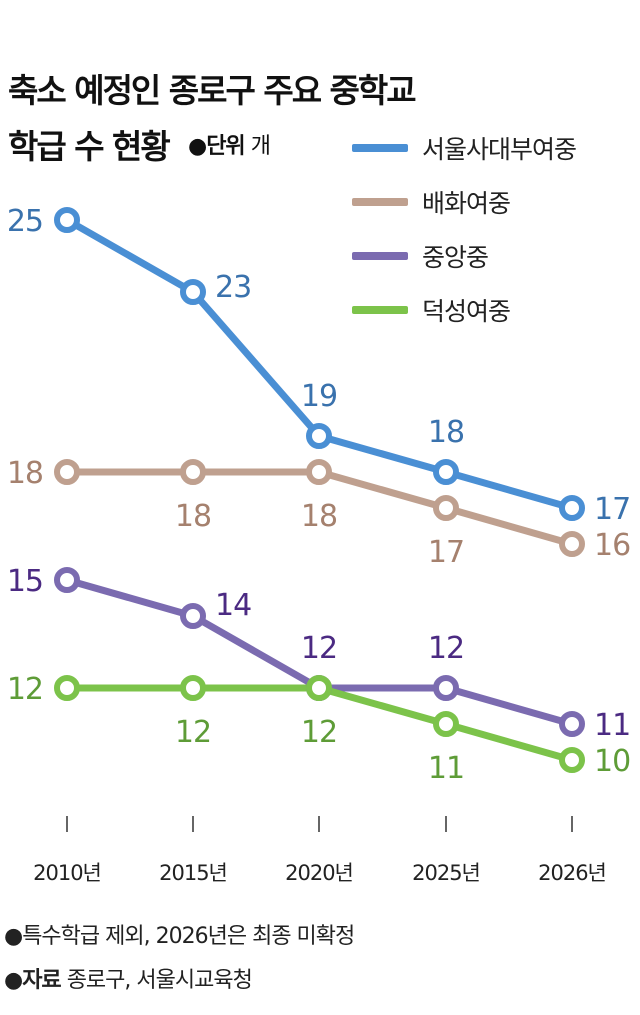  What do you see at coordinates (612, 761) in the screenshot?
I see `data-label: 10` at bounding box center [612, 761].